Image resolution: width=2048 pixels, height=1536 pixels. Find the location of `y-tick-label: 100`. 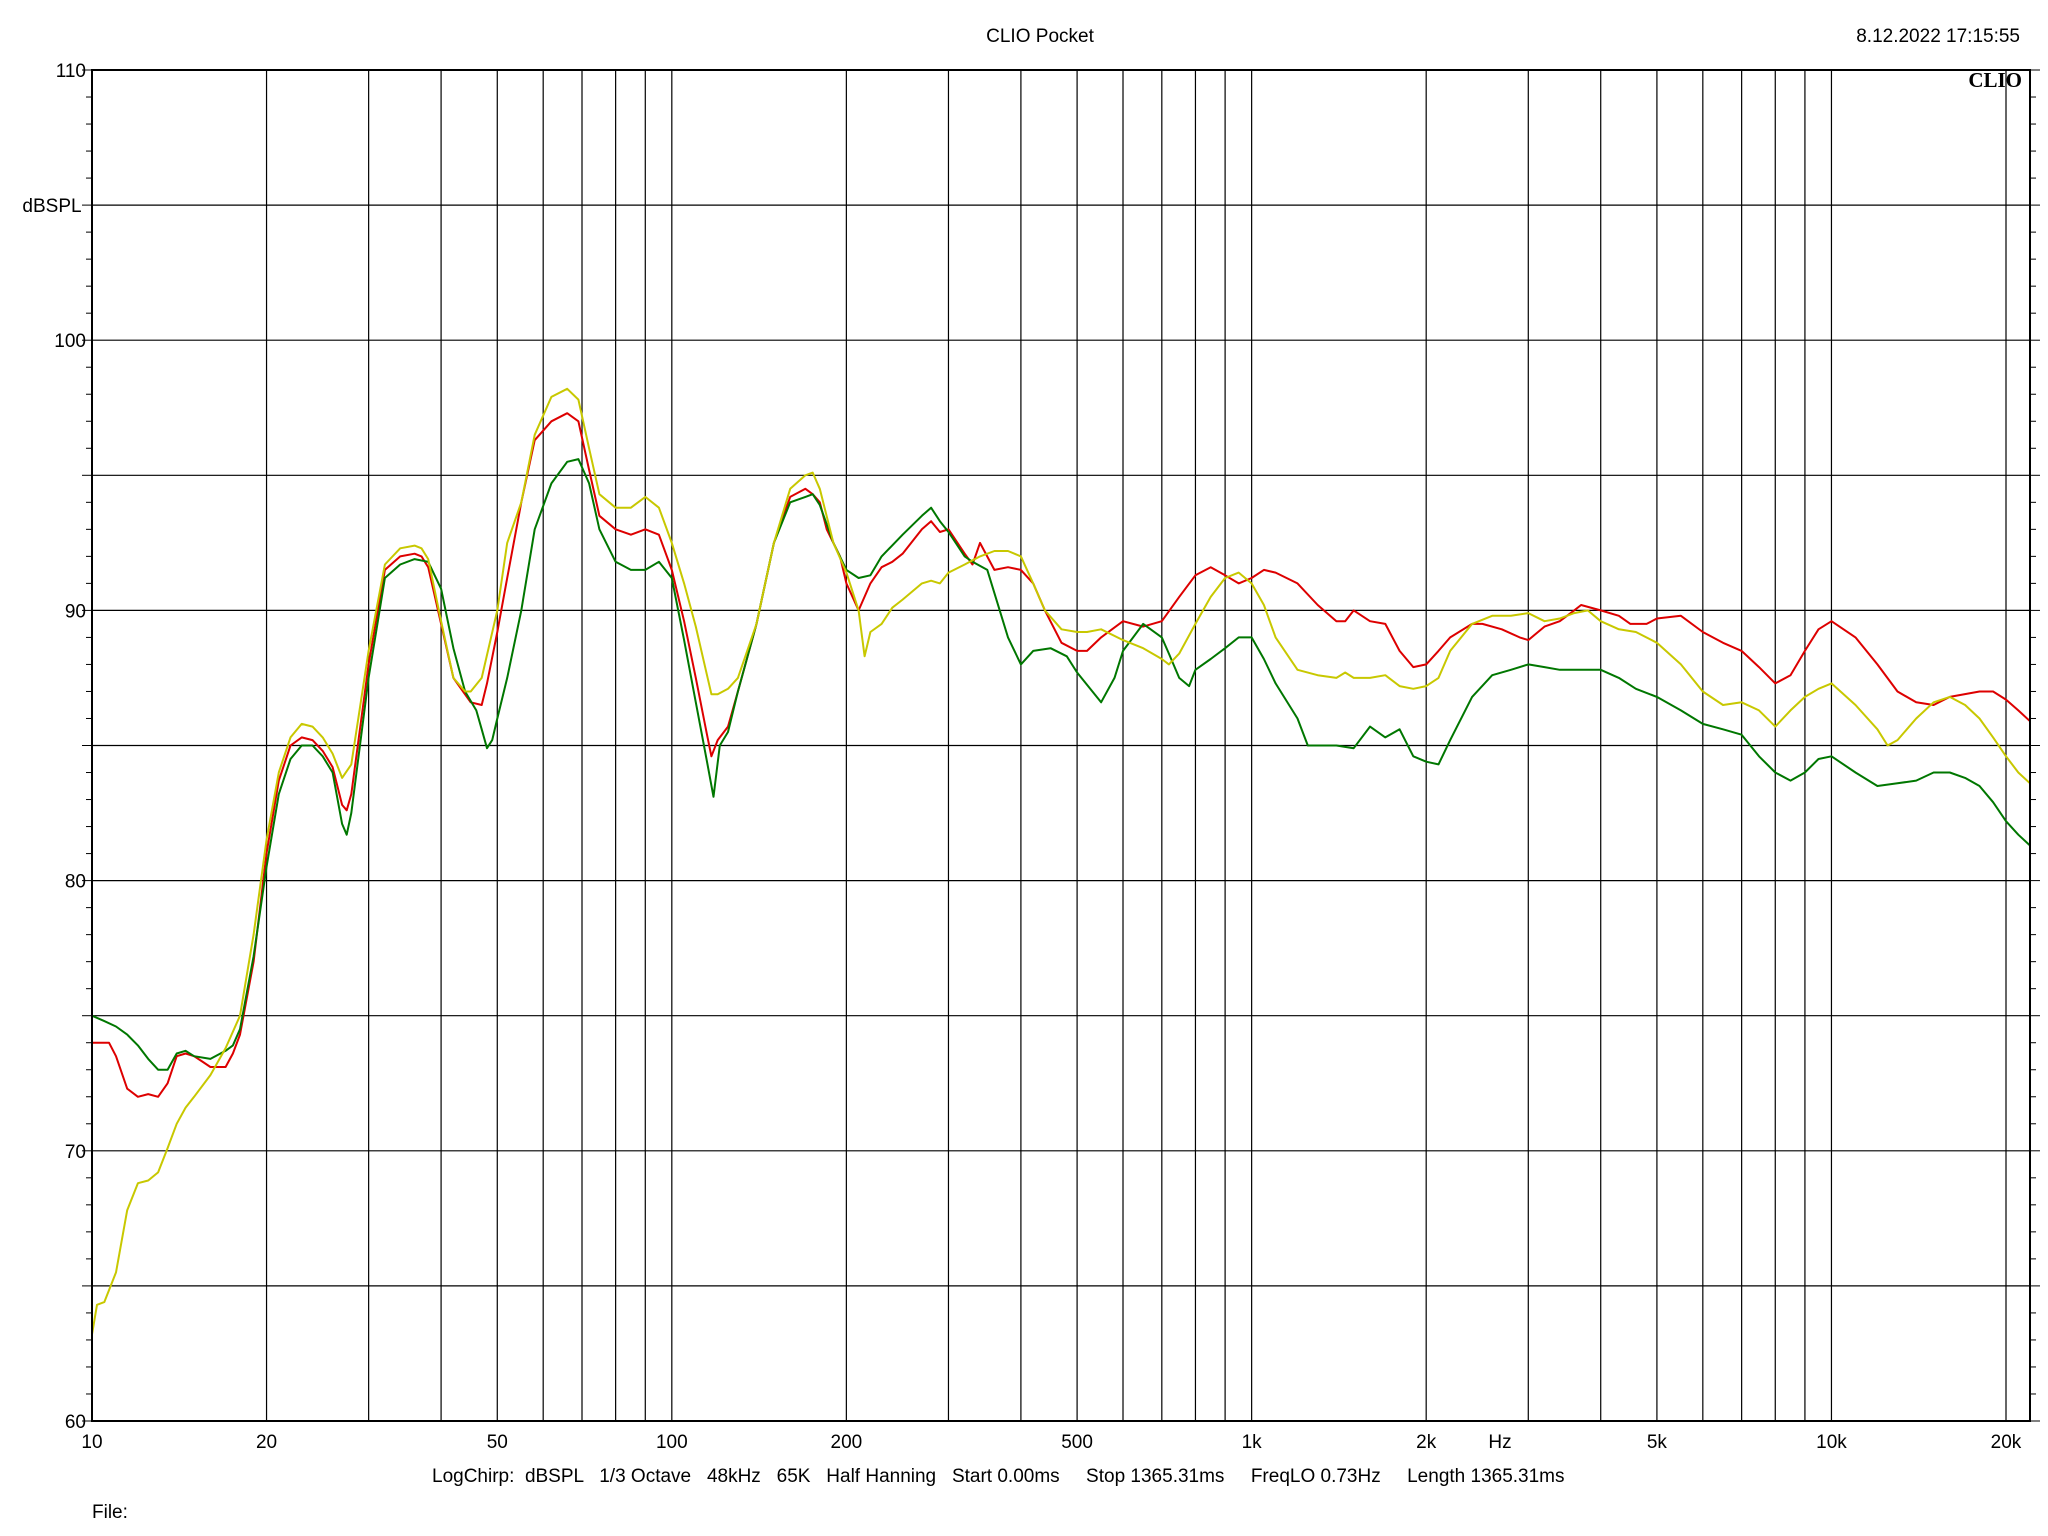

y-tick-label: 100 is located at coordinates (70, 341).